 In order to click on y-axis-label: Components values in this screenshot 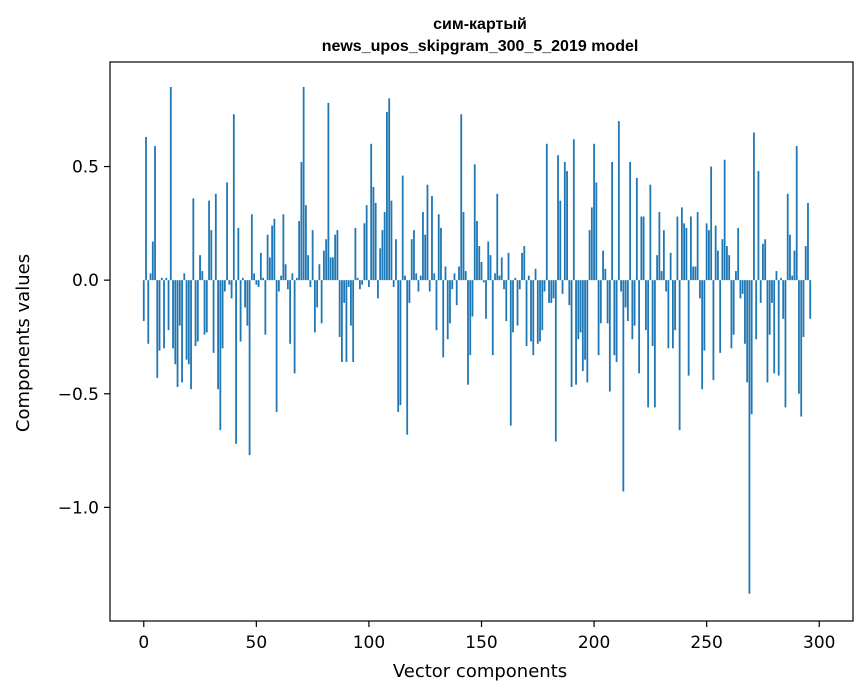, I will do `click(23, 343)`.